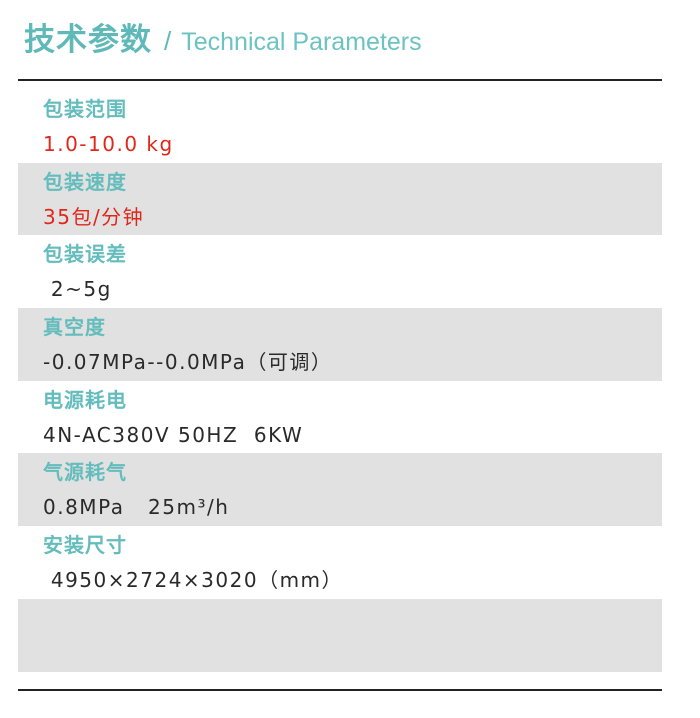  What do you see at coordinates (173, 434) in the screenshot?
I see `param-value: 4N-AC380V 50HZ 6KW` at bounding box center [173, 434].